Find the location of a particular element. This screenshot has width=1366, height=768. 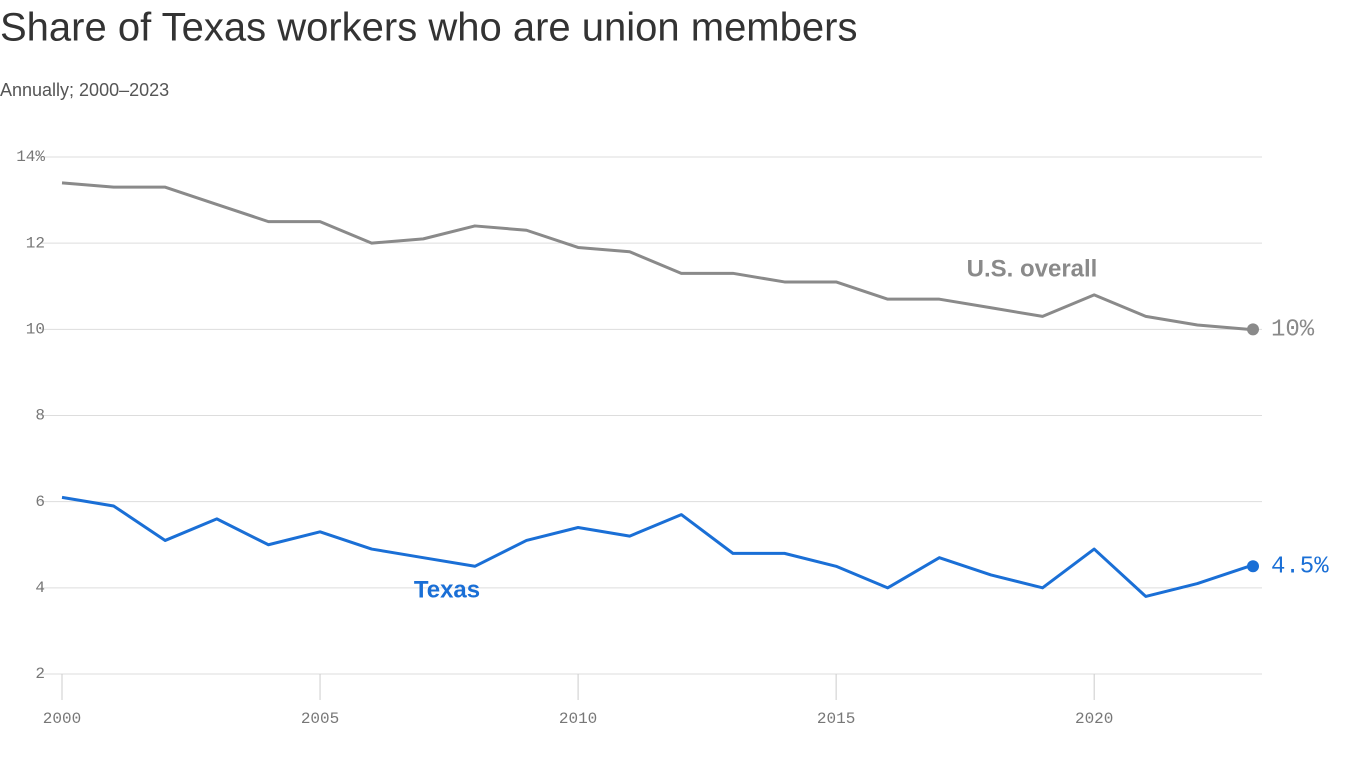

x-tick-label: 2010 is located at coordinates (578, 719).